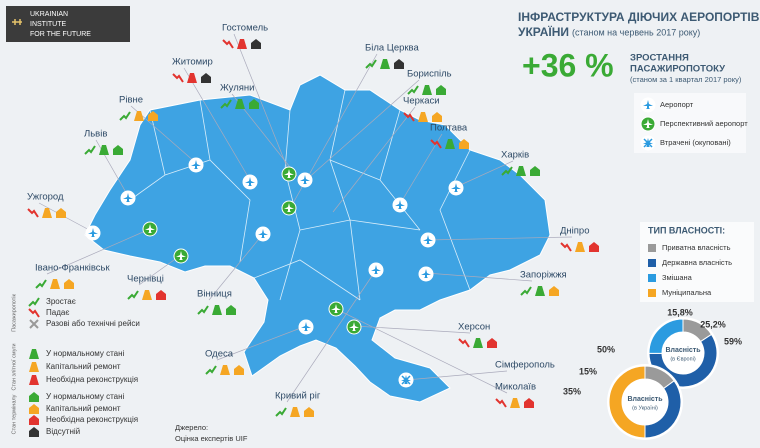  What do you see at coordinates (219, 354) in the screenshot?
I see `city-label: Одеса` at bounding box center [219, 354].